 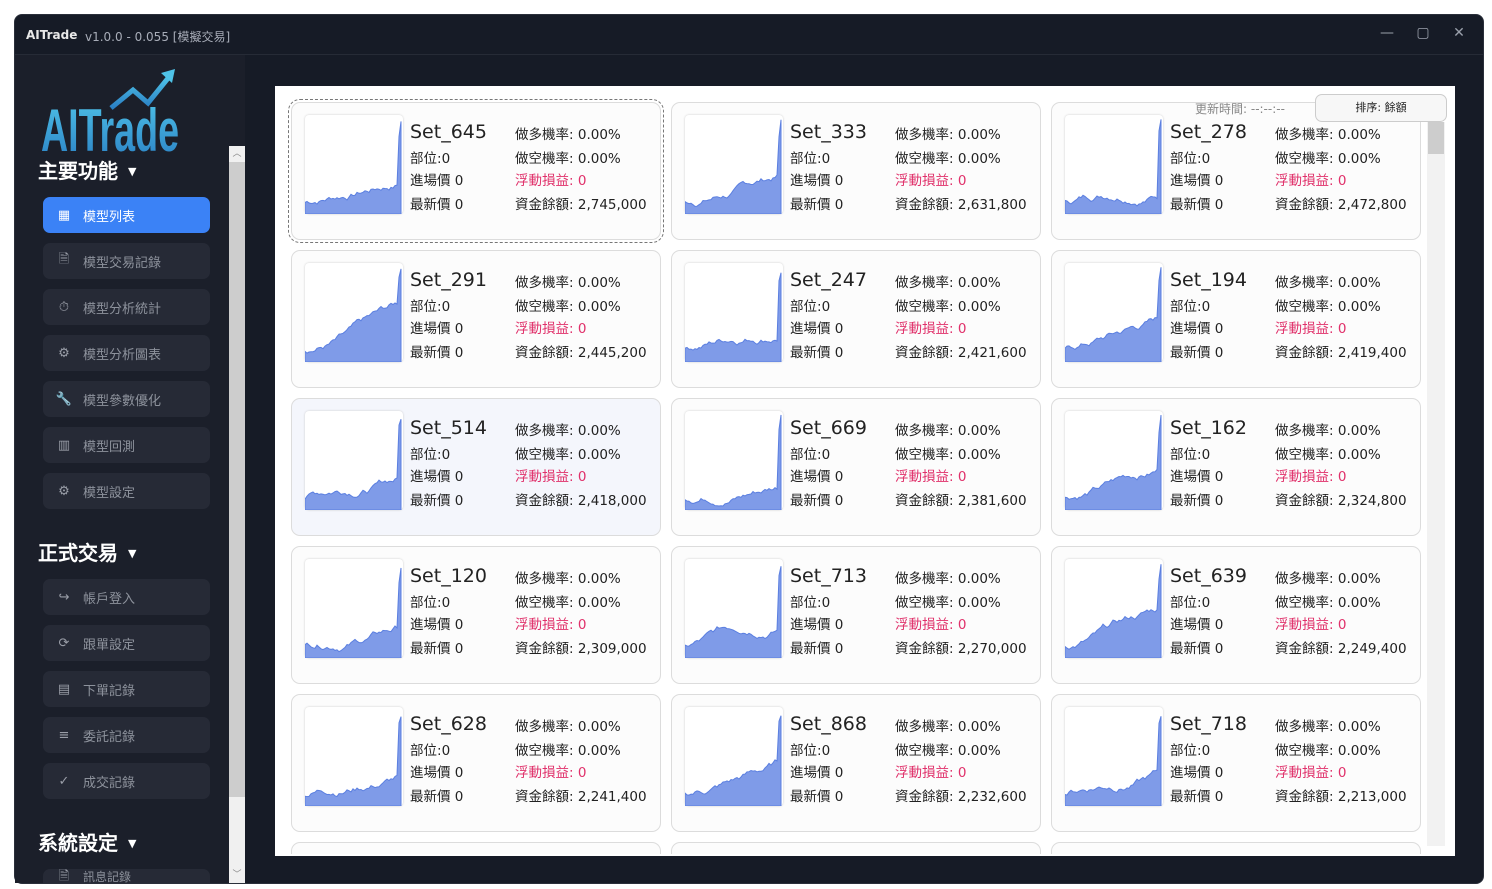 What do you see at coordinates (1436, 484) in the screenshot?
I see `main-scrollbar` at bounding box center [1436, 484].